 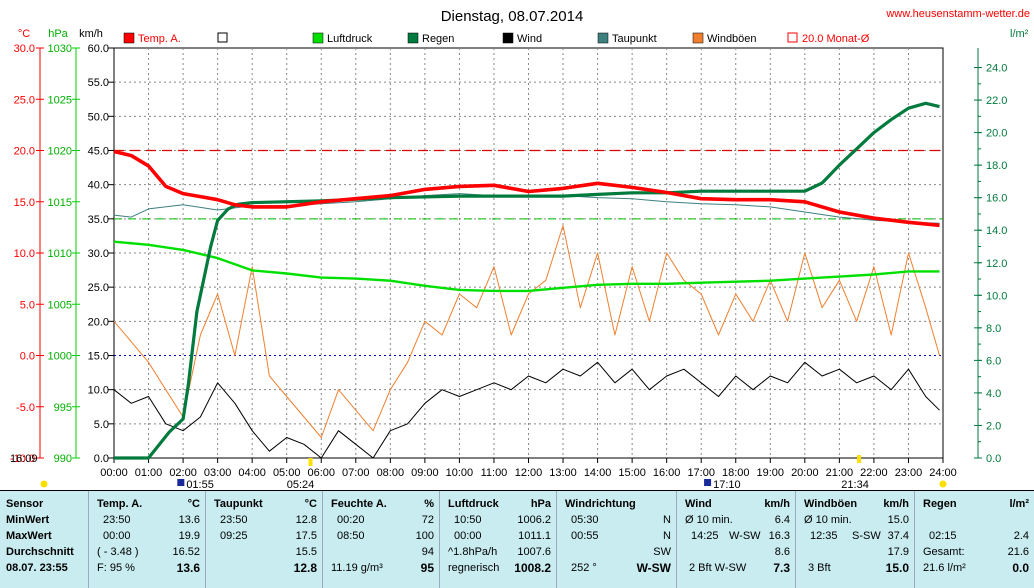 I want to click on dew-now-val: 12.8, so click(x=305, y=568).